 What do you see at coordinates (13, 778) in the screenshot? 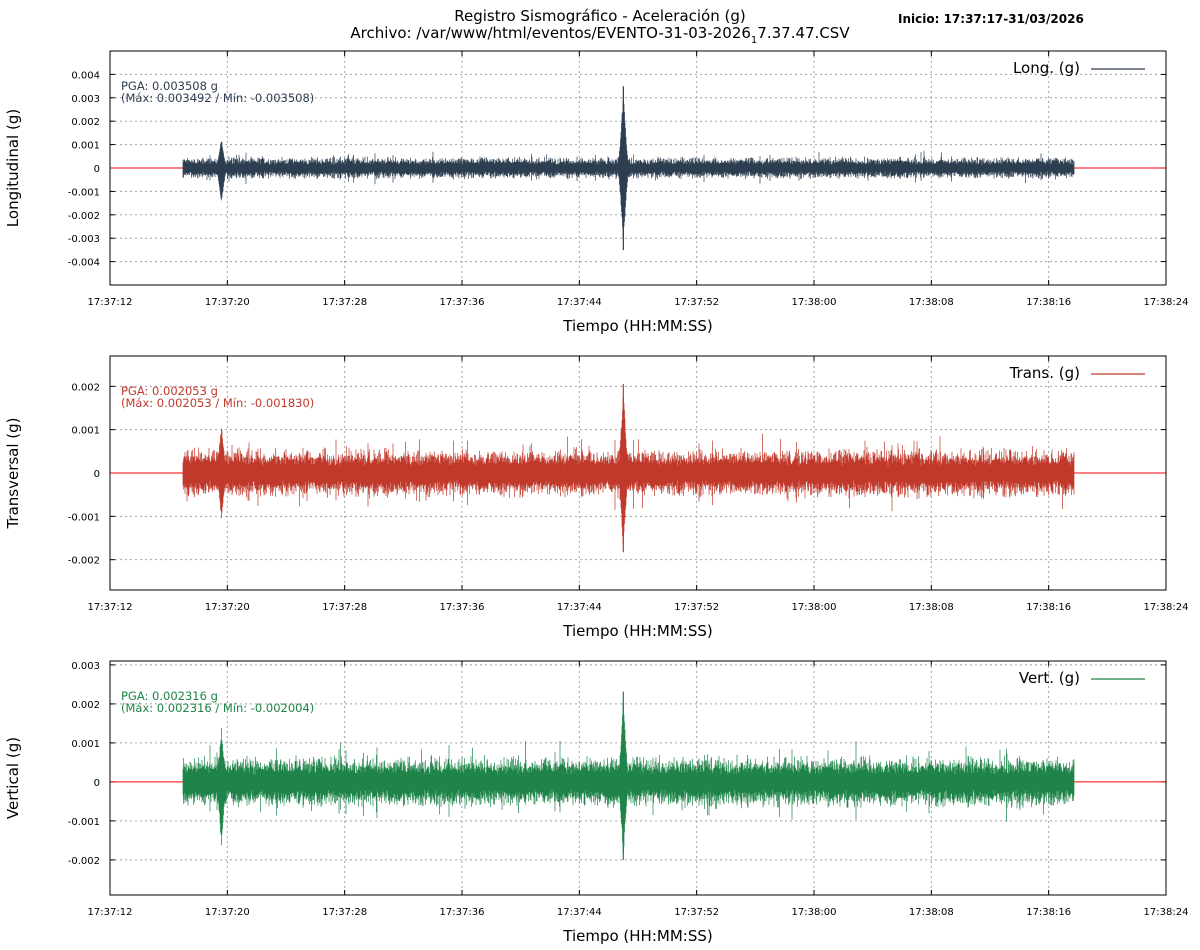
I see `y-axis-title: Vertical (g)` at bounding box center [13, 778].